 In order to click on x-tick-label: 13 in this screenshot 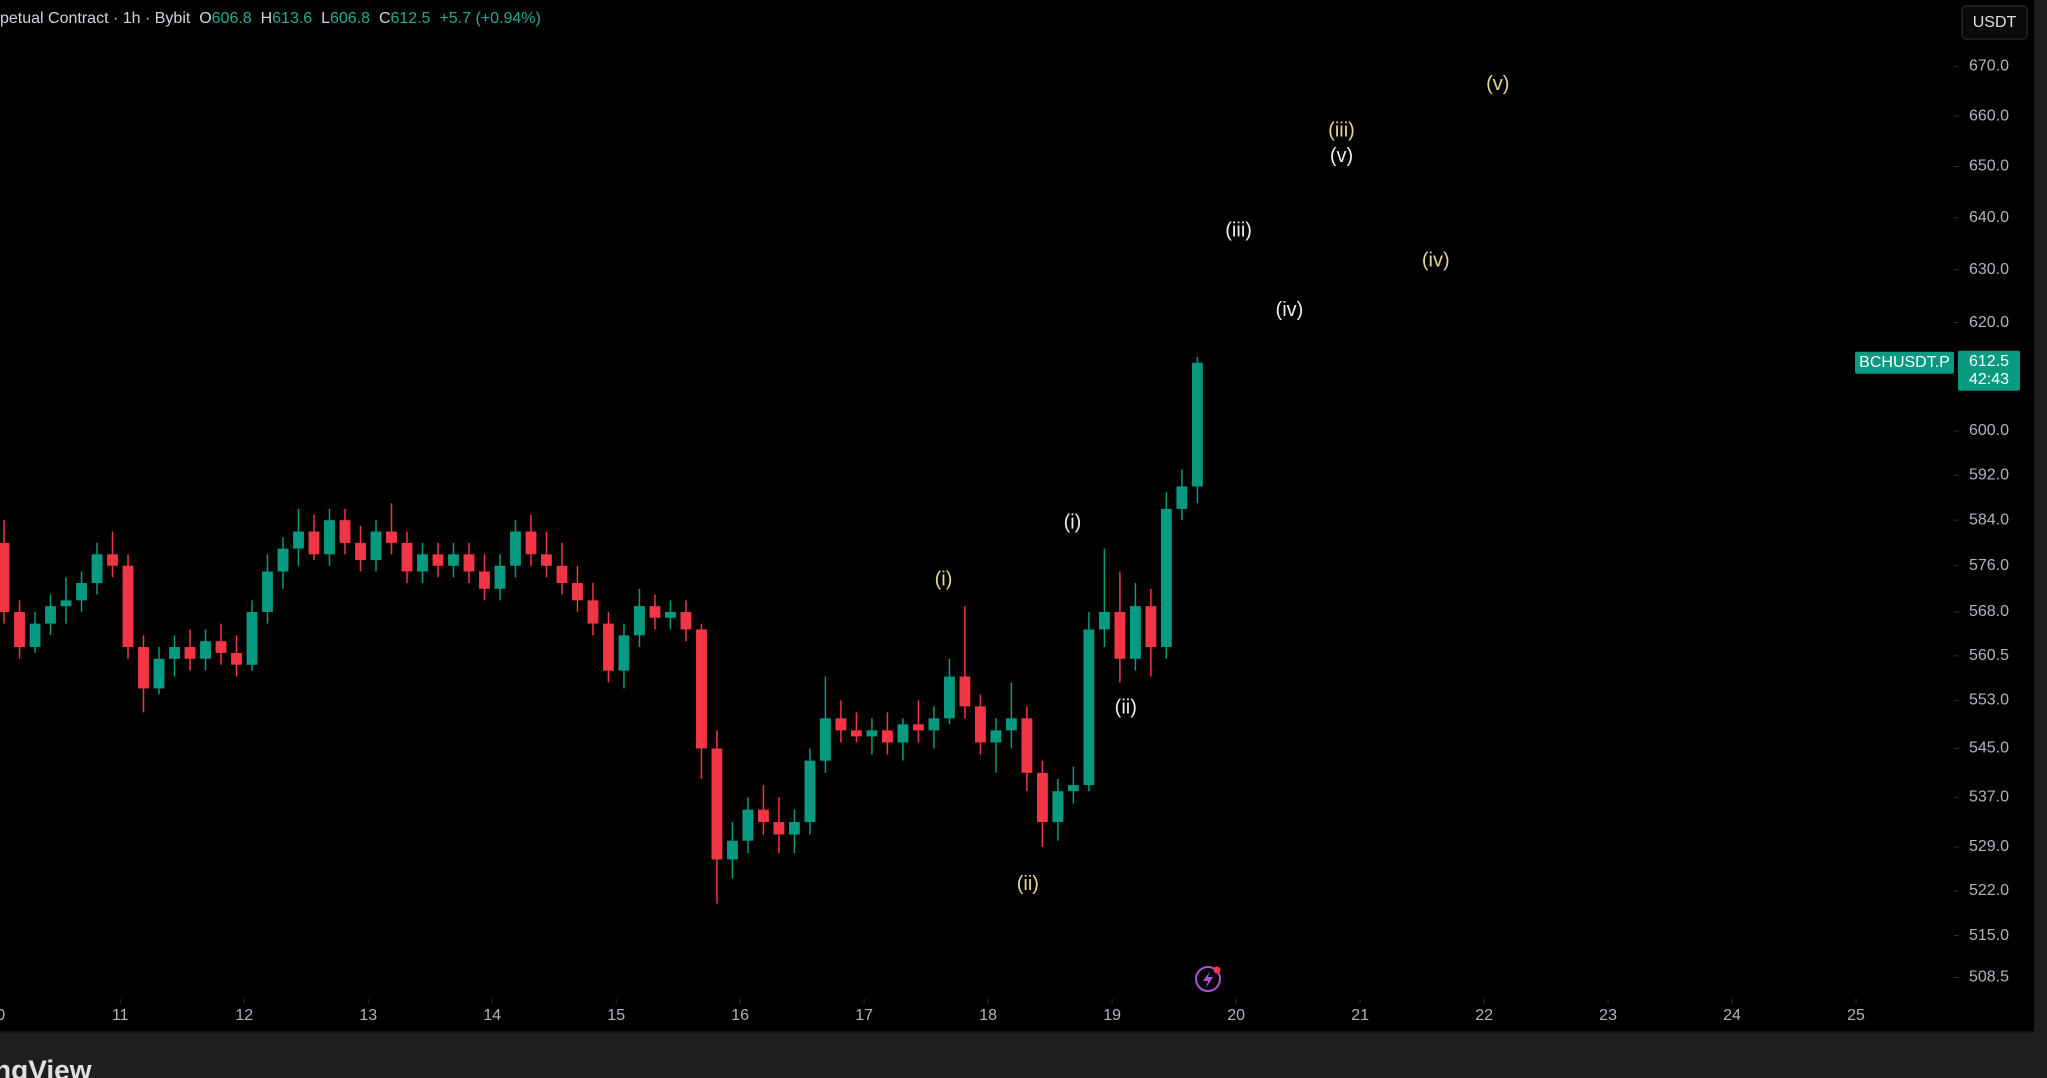, I will do `click(368, 1015)`.